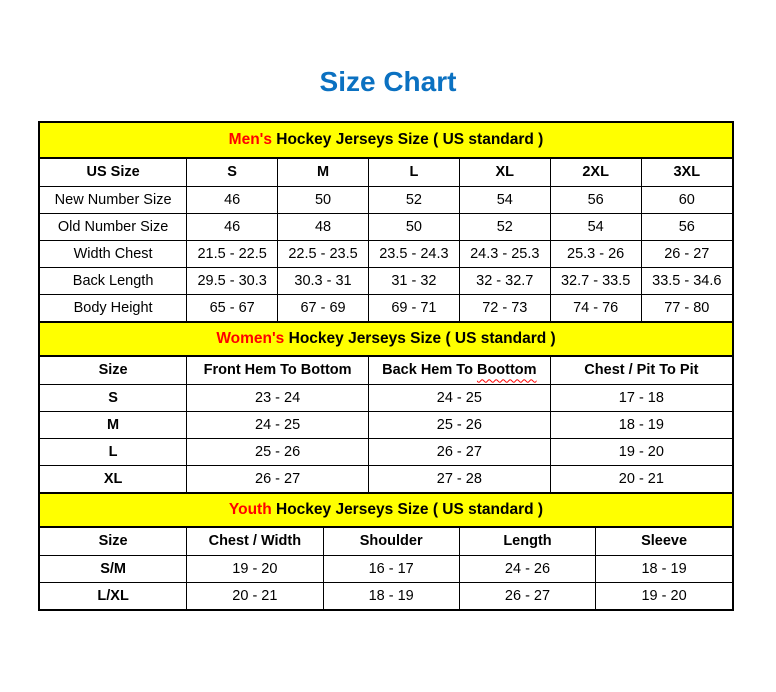 This screenshot has width=776, height=692. I want to click on mens-header-row: US Size S M L XL 2XL 3XL, so click(386, 173).